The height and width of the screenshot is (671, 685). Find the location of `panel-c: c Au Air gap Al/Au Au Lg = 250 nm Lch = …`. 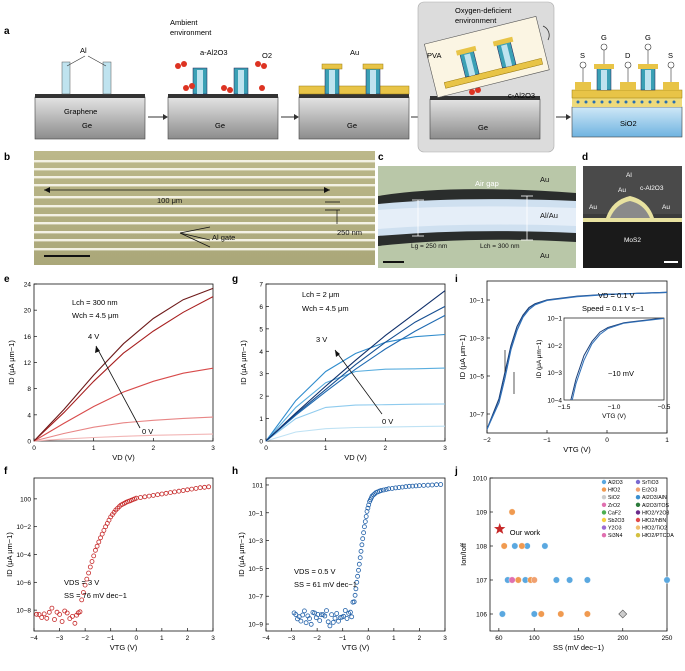

panel-c: c Au Air gap Al/Au Au Lg = 250 nm Lch = … is located at coordinates (477, 210).